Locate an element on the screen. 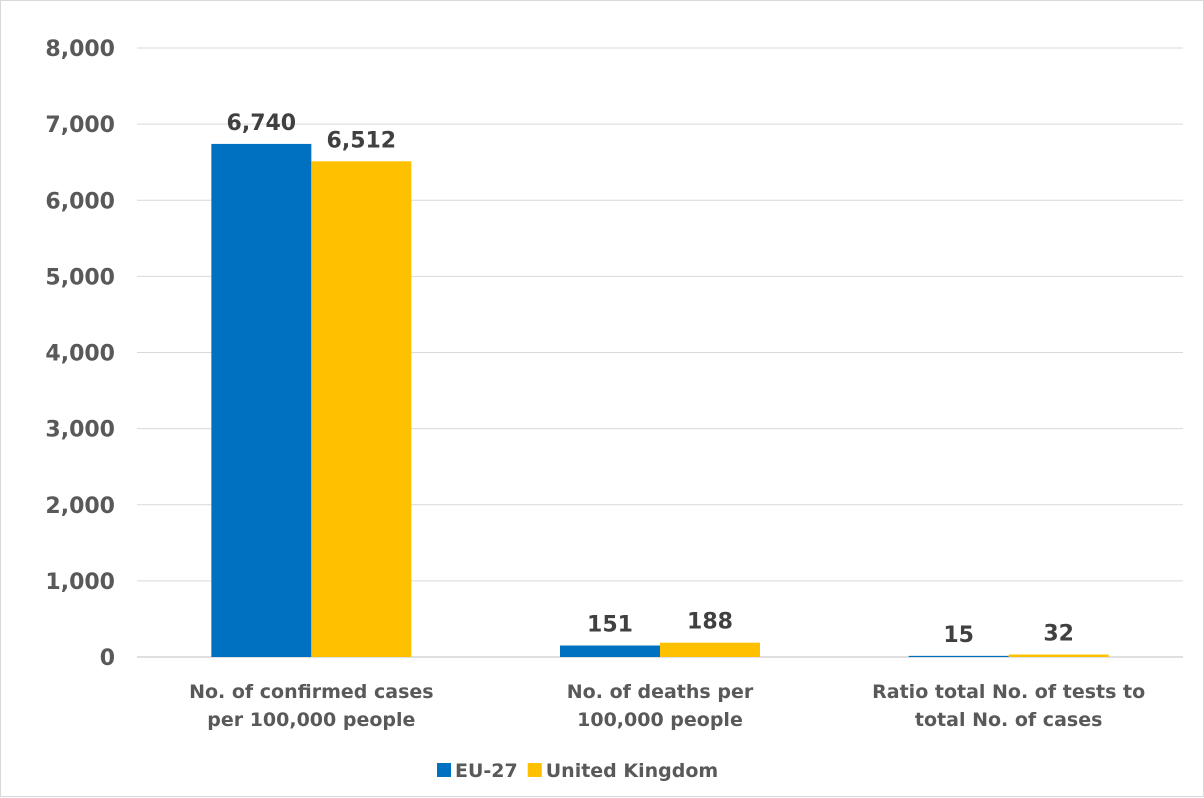 The height and width of the screenshot is (798, 1204). y-tick-label: 5,000 is located at coordinates (80, 277).